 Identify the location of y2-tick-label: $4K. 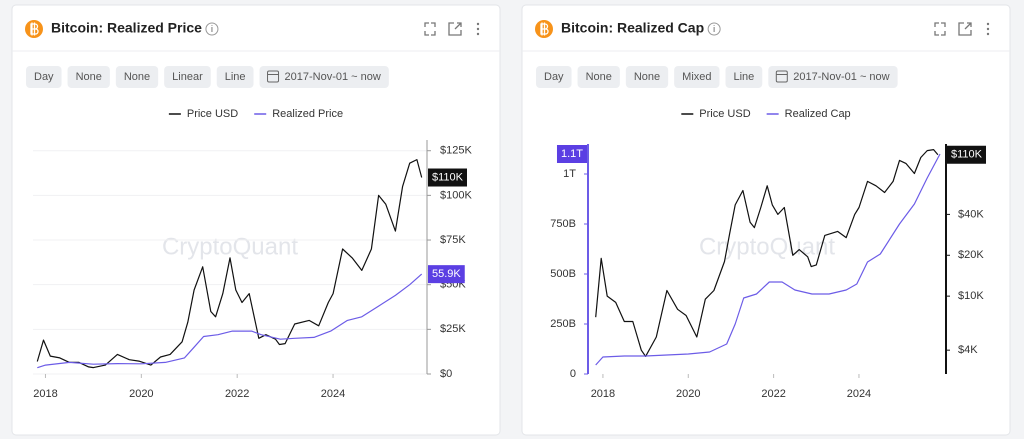
(968, 350).